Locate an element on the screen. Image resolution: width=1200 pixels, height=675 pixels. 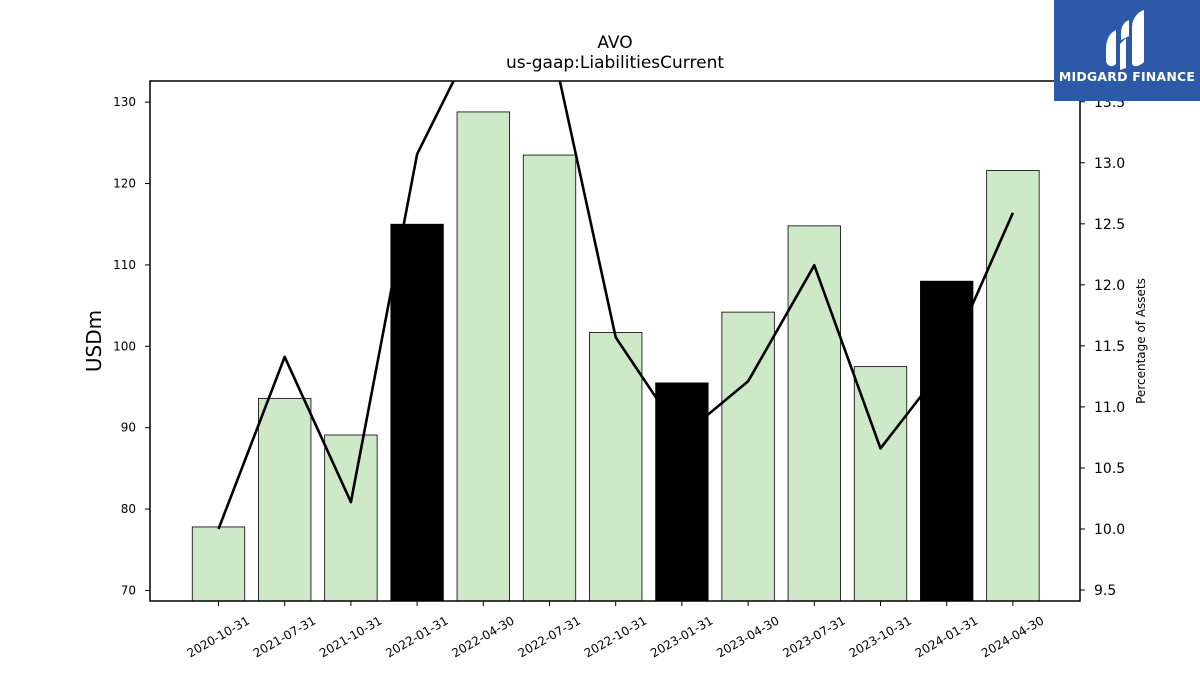
x-tick-label: 2022-10-31 is located at coordinates (615, 636).